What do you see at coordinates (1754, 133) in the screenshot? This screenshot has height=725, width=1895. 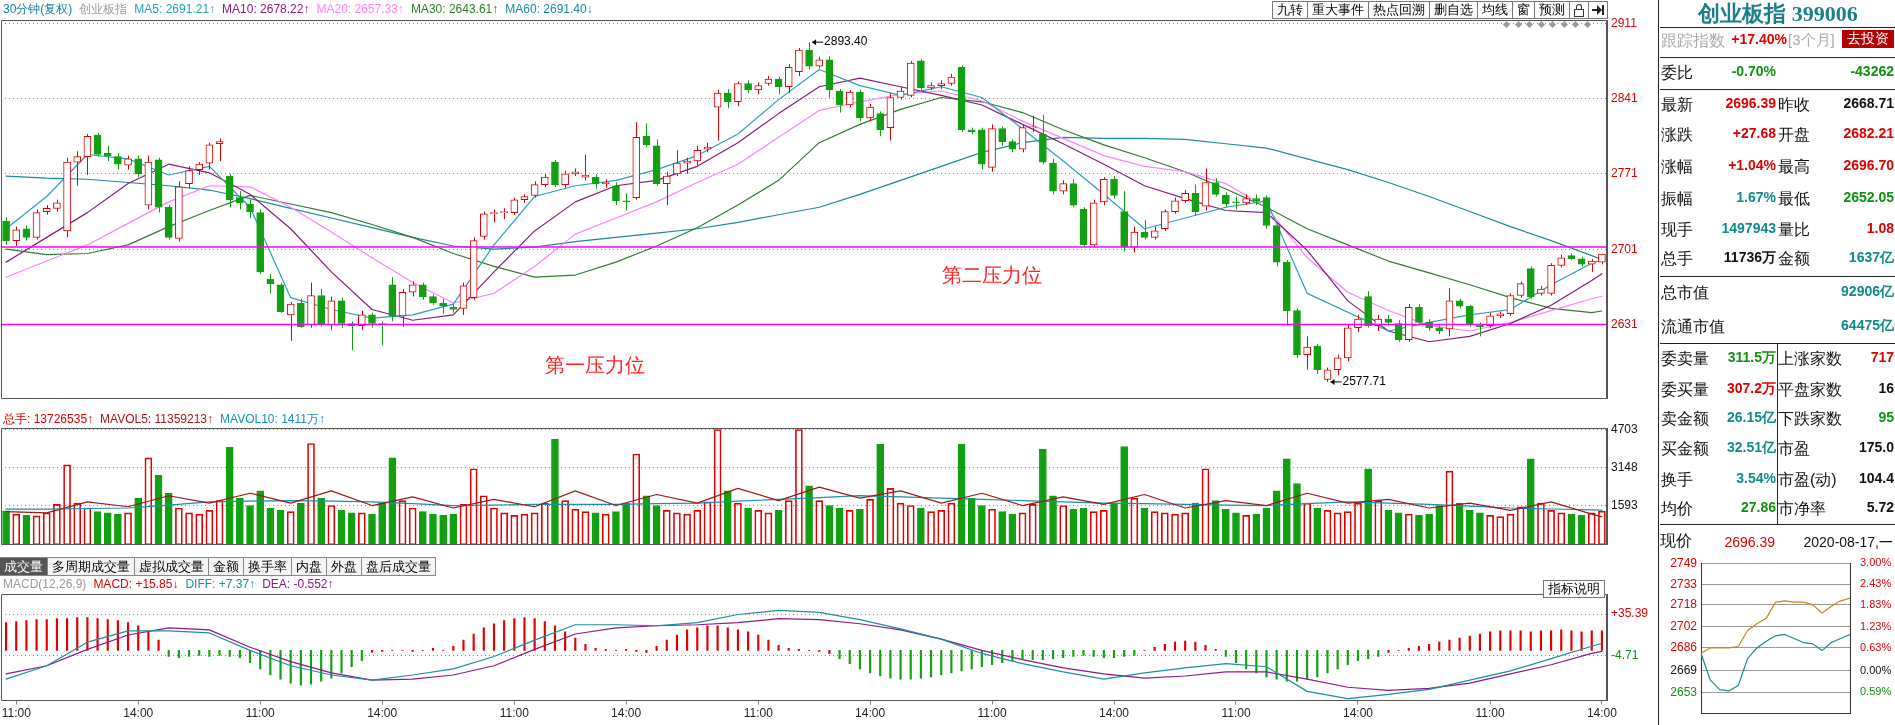 I see `text: +27.68` at bounding box center [1754, 133].